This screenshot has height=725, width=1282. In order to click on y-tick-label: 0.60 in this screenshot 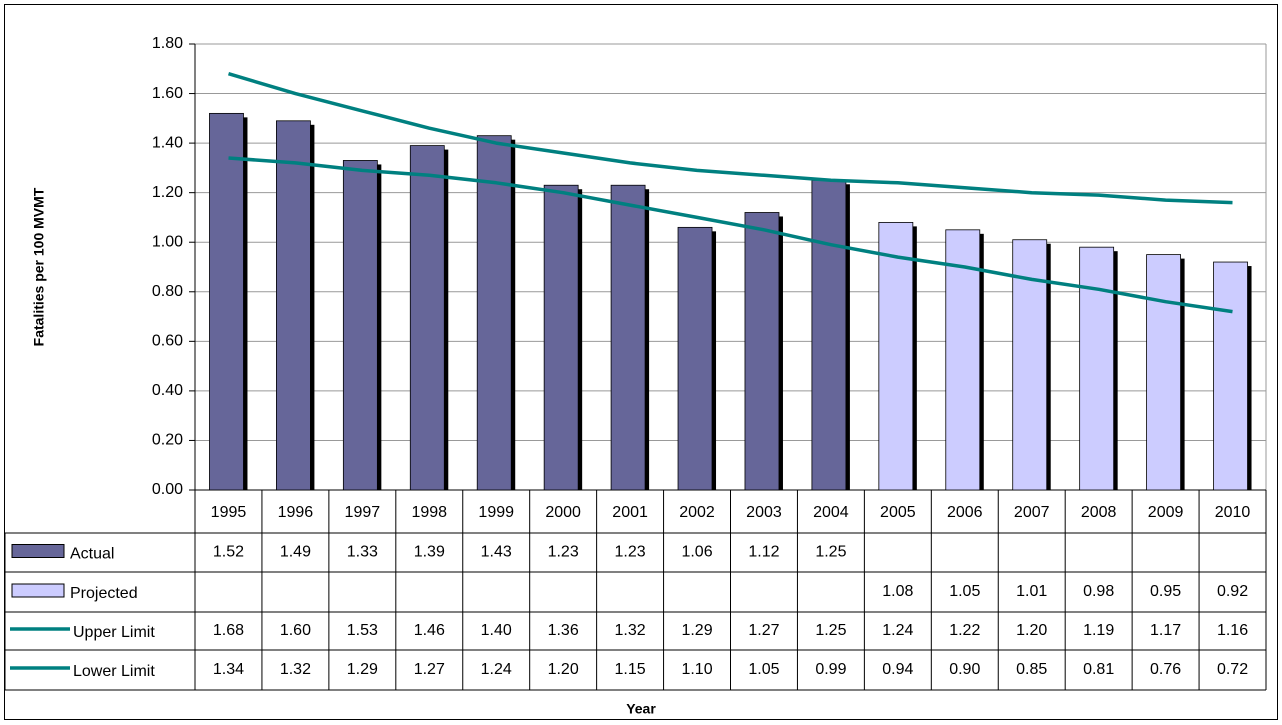, I will do `click(167, 341)`.